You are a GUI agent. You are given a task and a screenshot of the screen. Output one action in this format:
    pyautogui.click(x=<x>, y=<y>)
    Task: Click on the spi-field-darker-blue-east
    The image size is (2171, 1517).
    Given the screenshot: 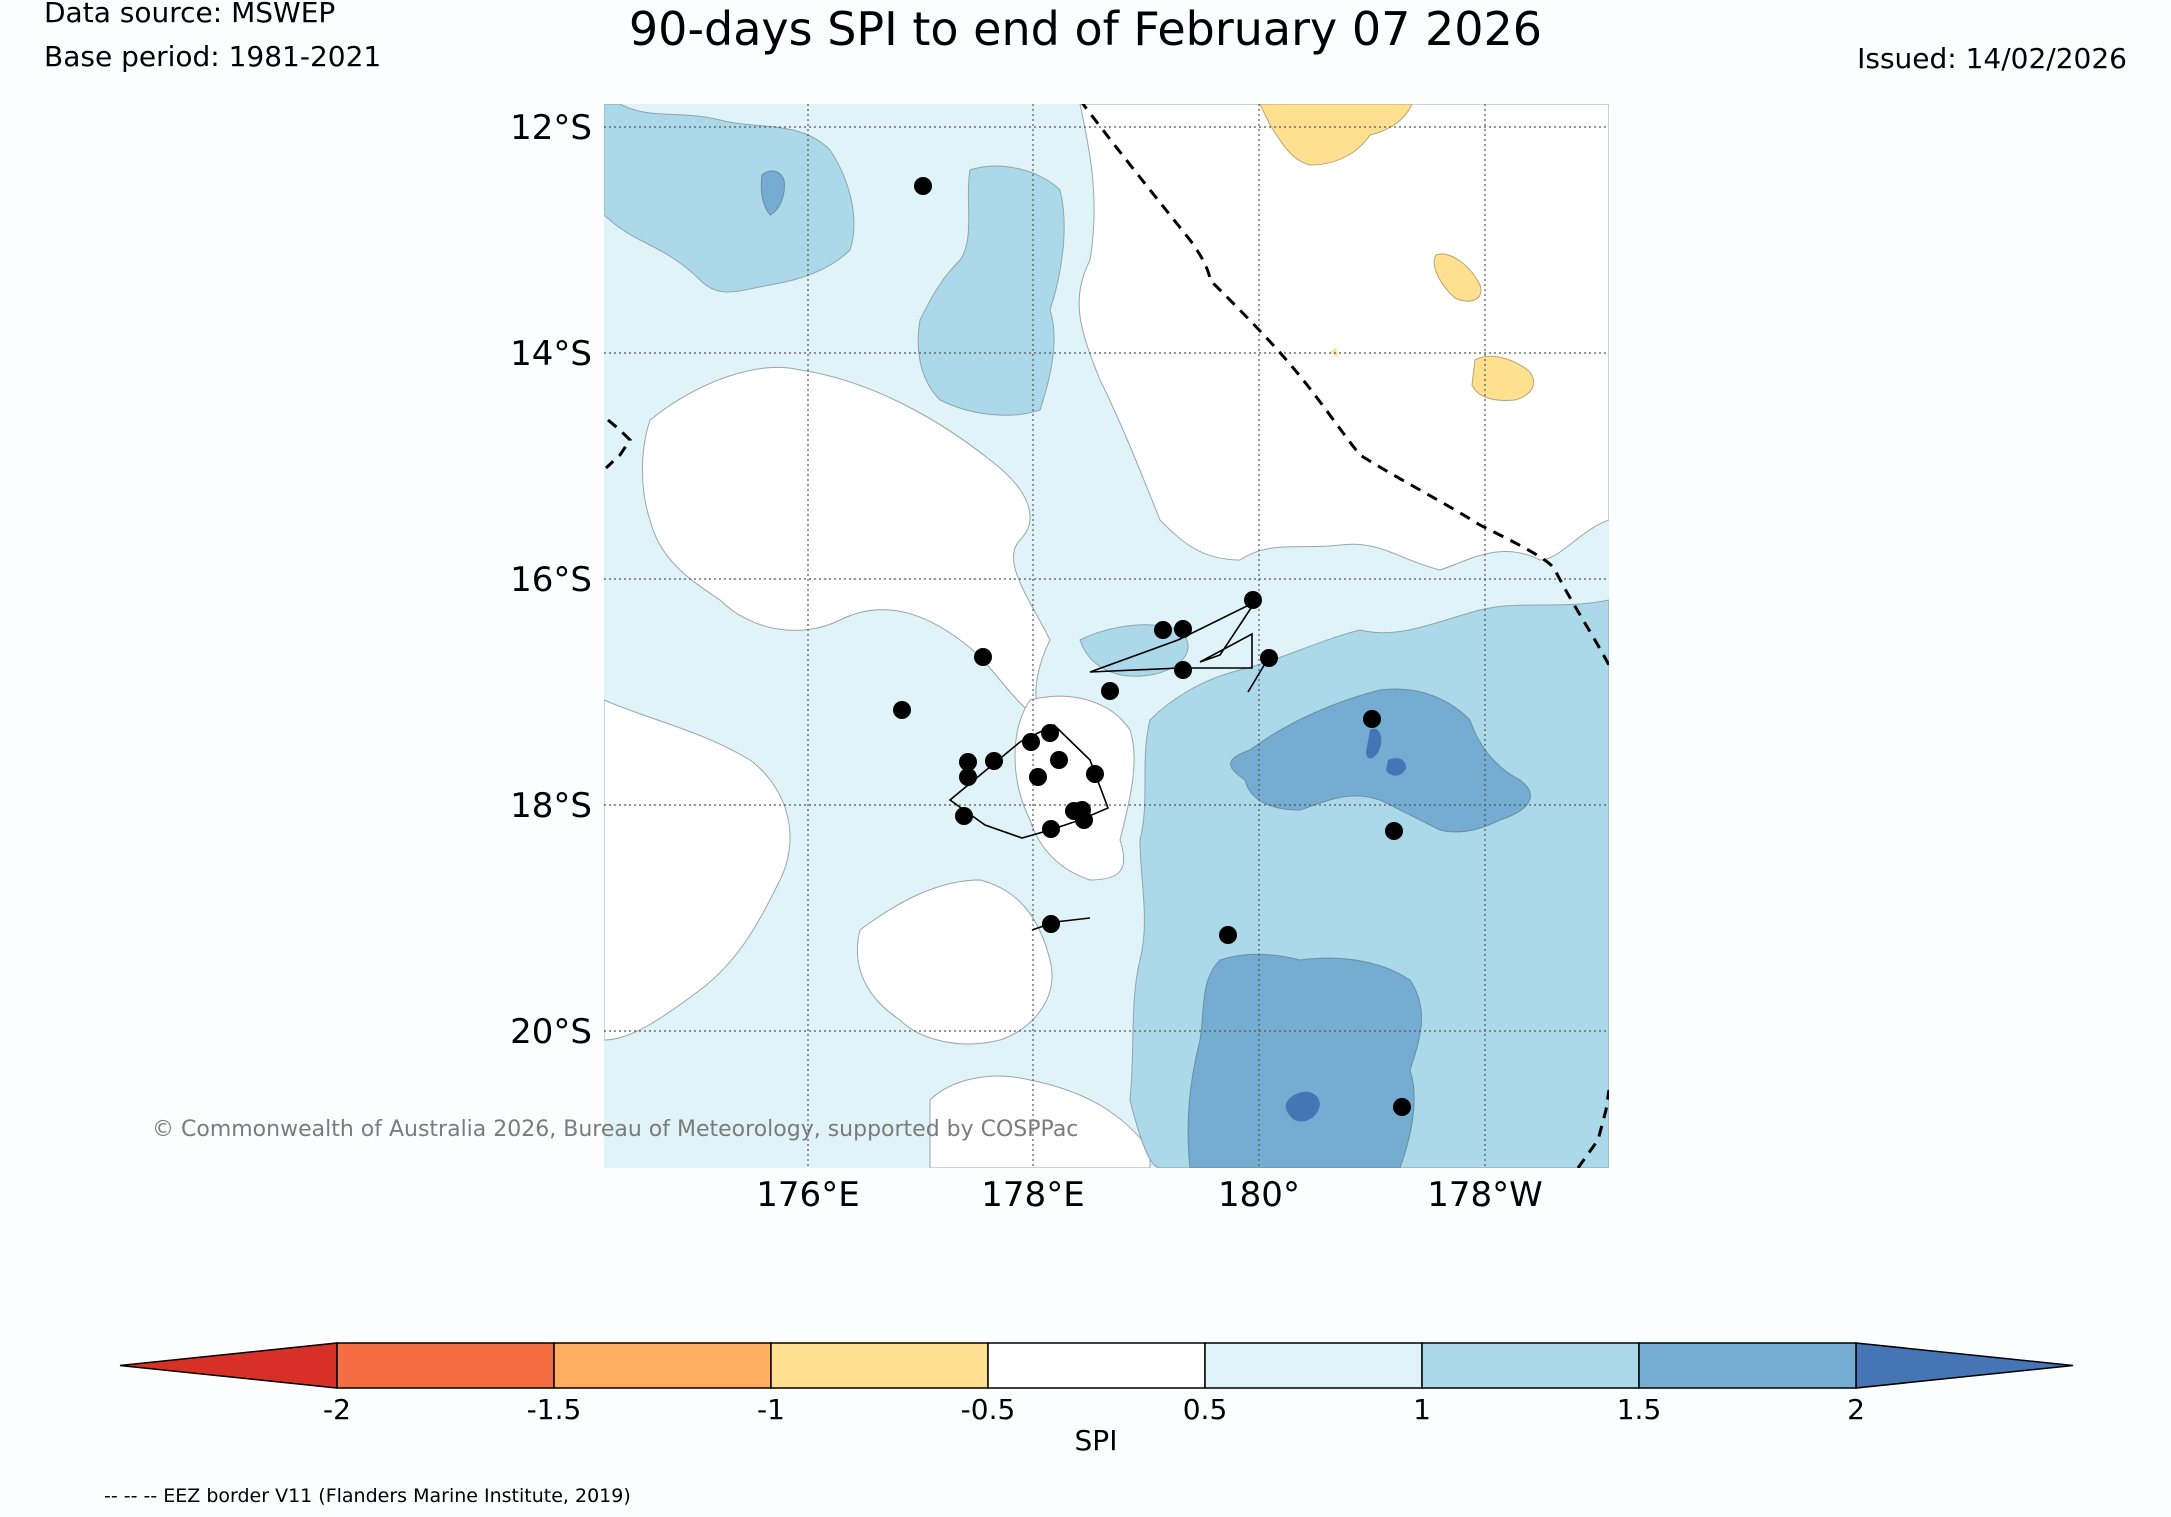 What is the action you would take?
    pyautogui.click(x=1380, y=760)
    